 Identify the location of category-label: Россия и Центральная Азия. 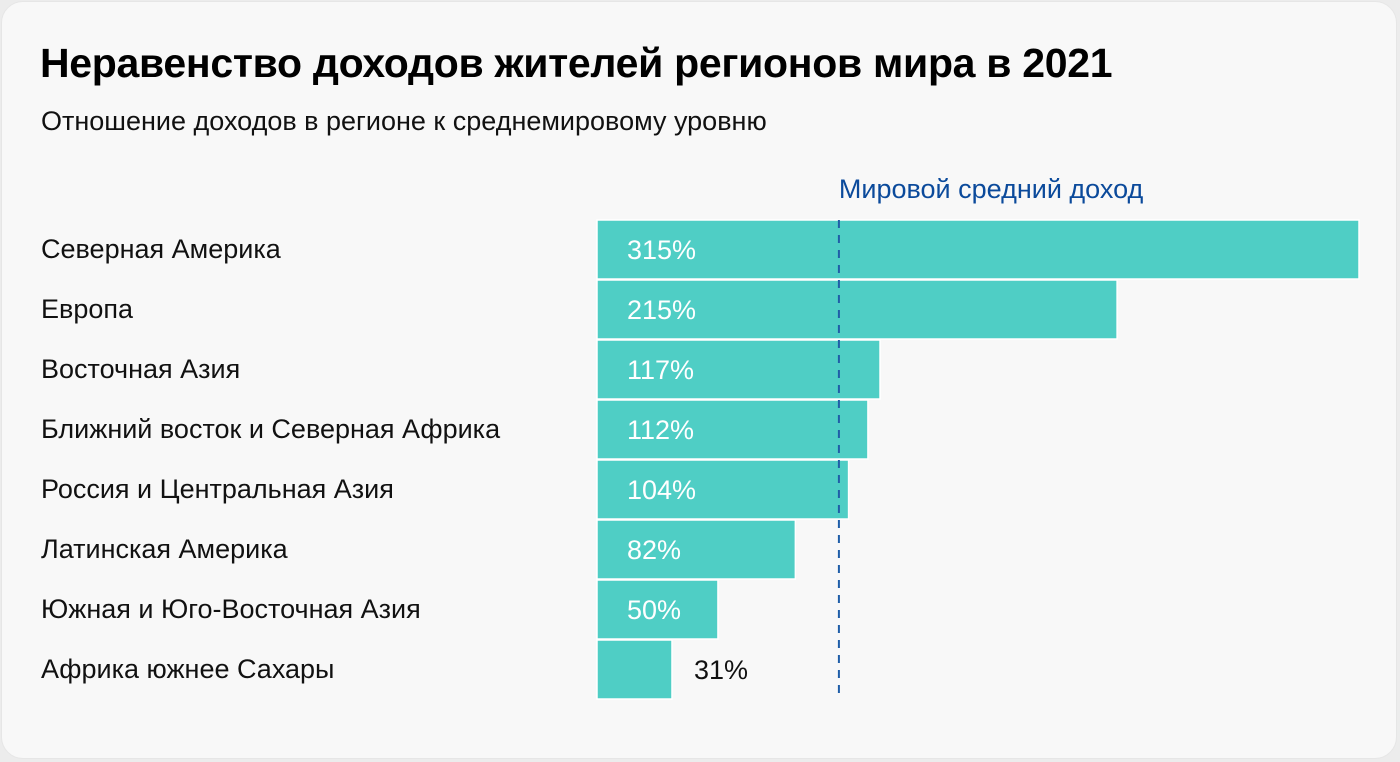
(217, 489).